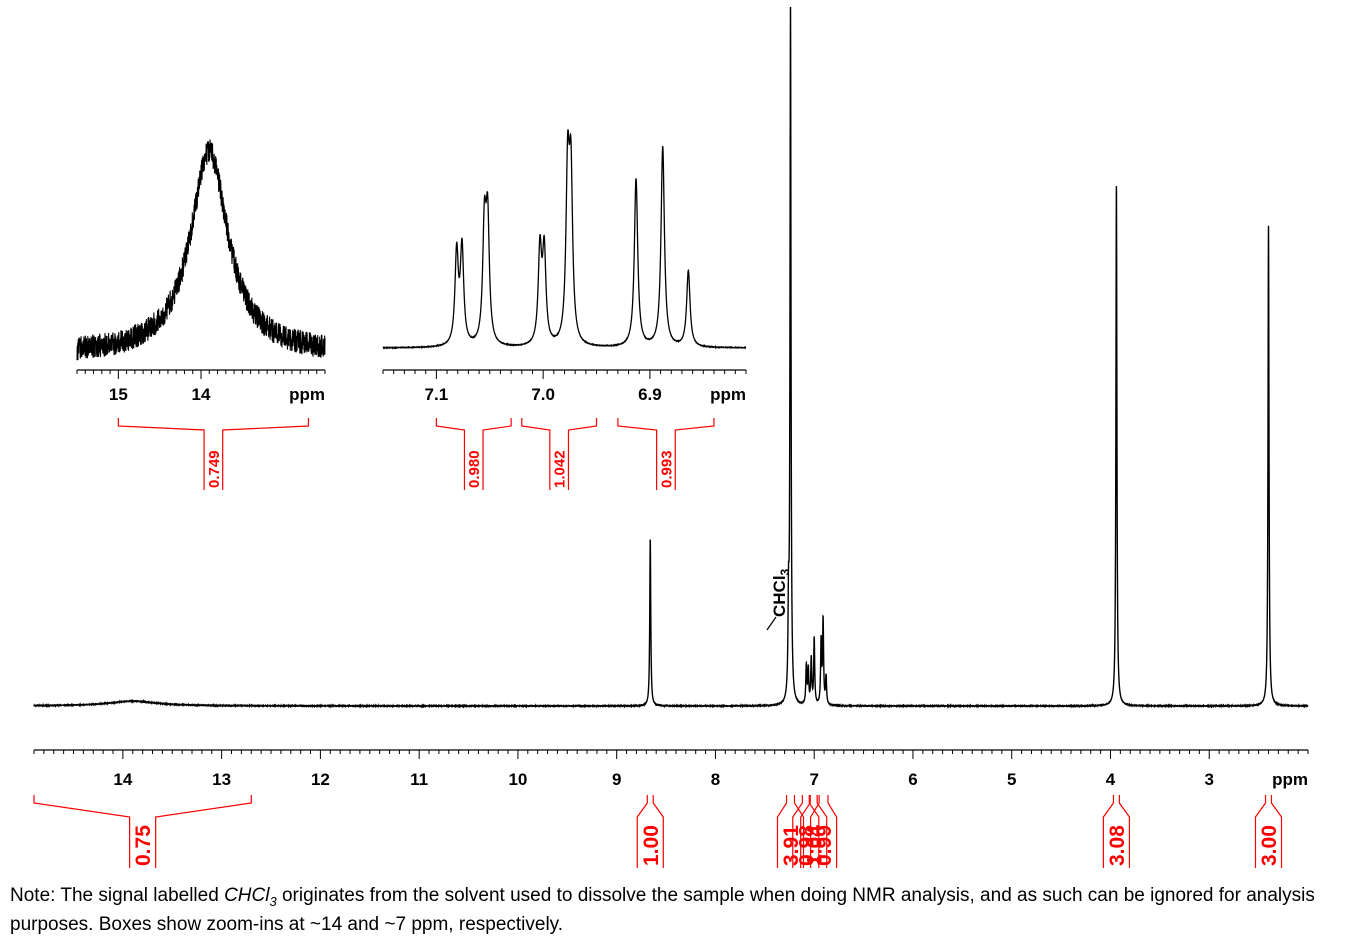 Image resolution: width=1348 pixels, height=952 pixels. I want to click on integral-value: 1.04, so click(814, 845).